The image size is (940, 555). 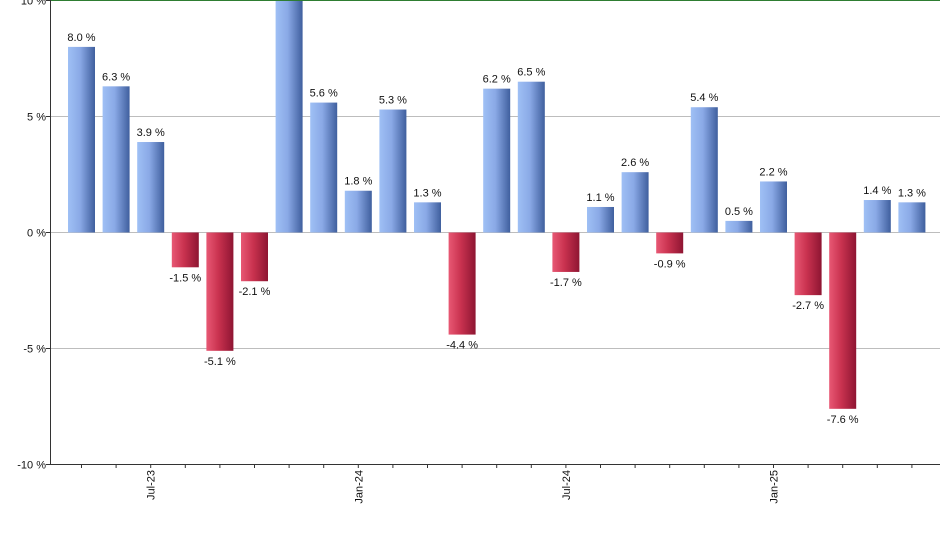 I want to click on bar-value-label: -1.7 %, so click(x=566, y=283).